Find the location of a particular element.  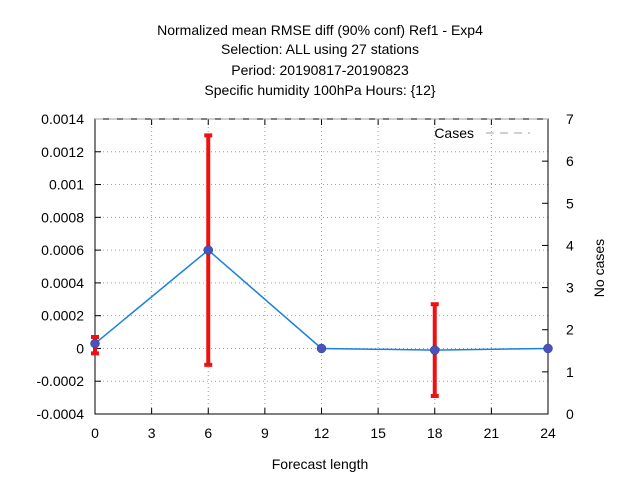

y2-tick-label: 6 is located at coordinates (570, 161).